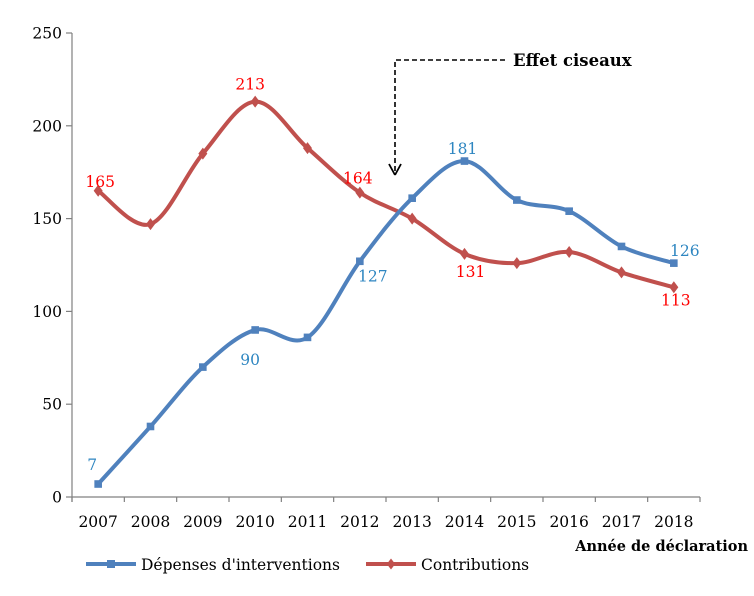 The image size is (754, 596). I want to click on annotation-group: Effet ciseaux, so click(510, 113).